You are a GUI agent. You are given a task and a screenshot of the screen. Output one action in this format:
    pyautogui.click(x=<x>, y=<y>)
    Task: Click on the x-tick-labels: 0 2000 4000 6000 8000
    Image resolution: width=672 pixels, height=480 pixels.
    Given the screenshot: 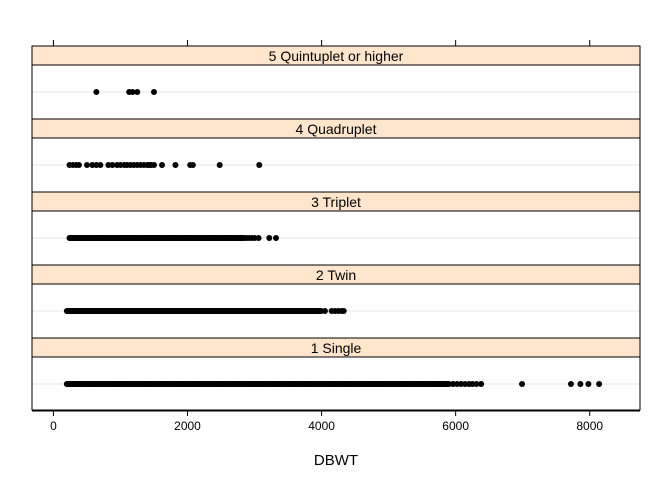 What is the action you would take?
    pyautogui.click(x=326, y=426)
    